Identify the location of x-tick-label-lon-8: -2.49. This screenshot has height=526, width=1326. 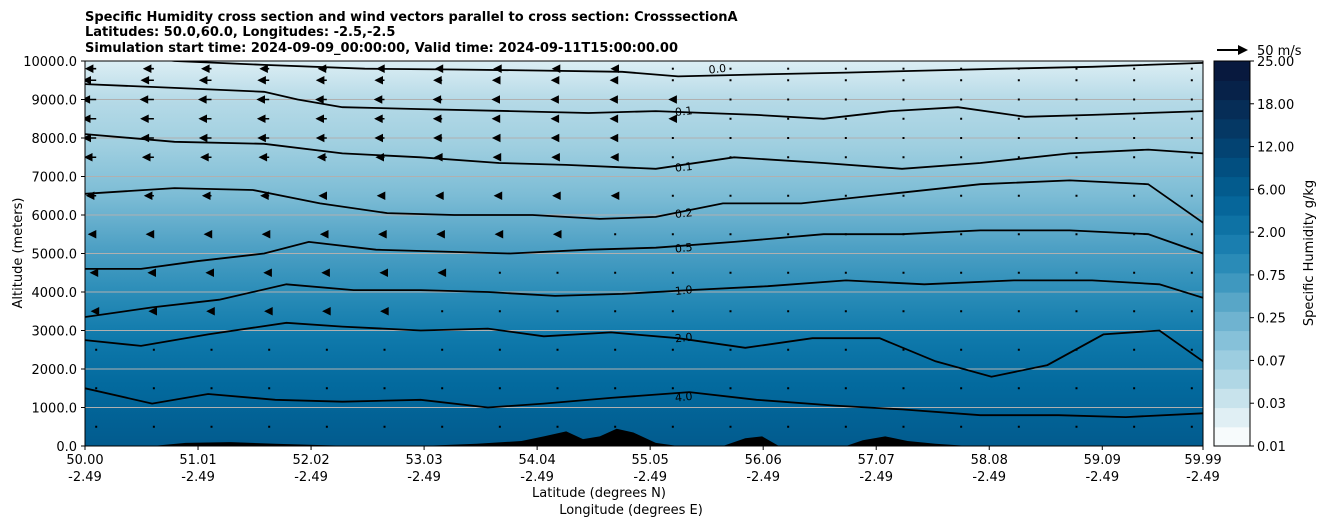
(989, 477).